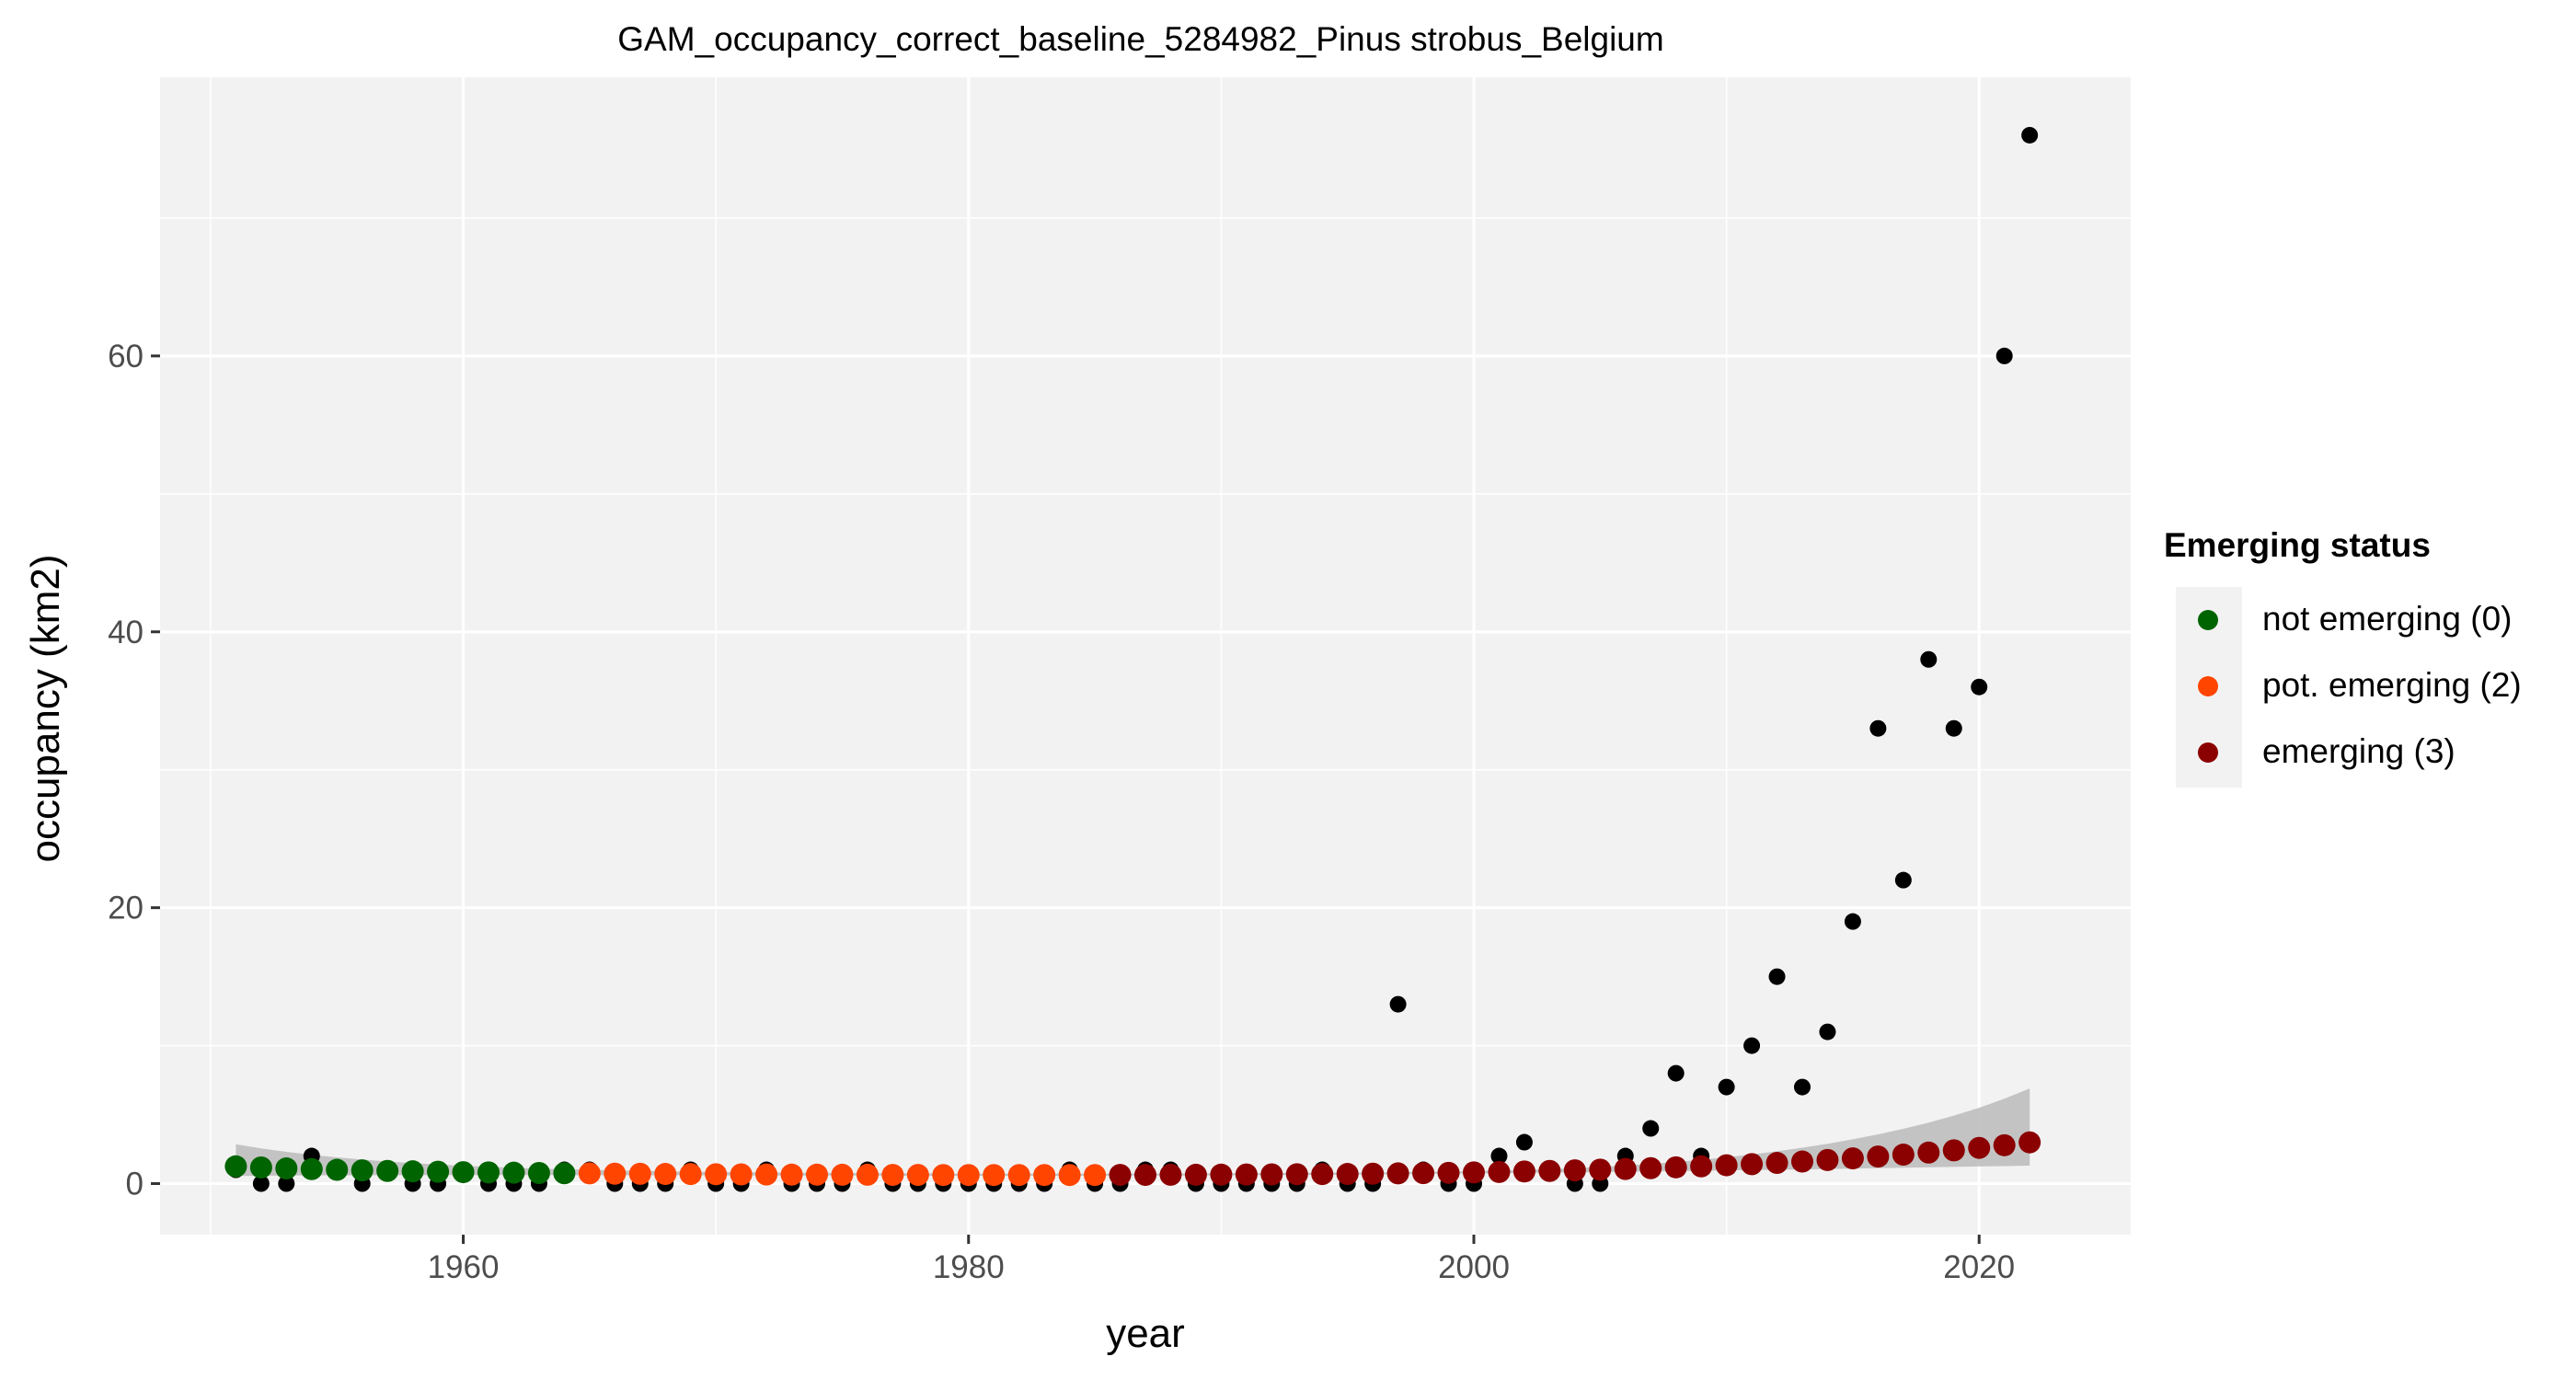  I want to click on legend-label-pot-emerging: pot. emerging (2), so click(2392, 685).